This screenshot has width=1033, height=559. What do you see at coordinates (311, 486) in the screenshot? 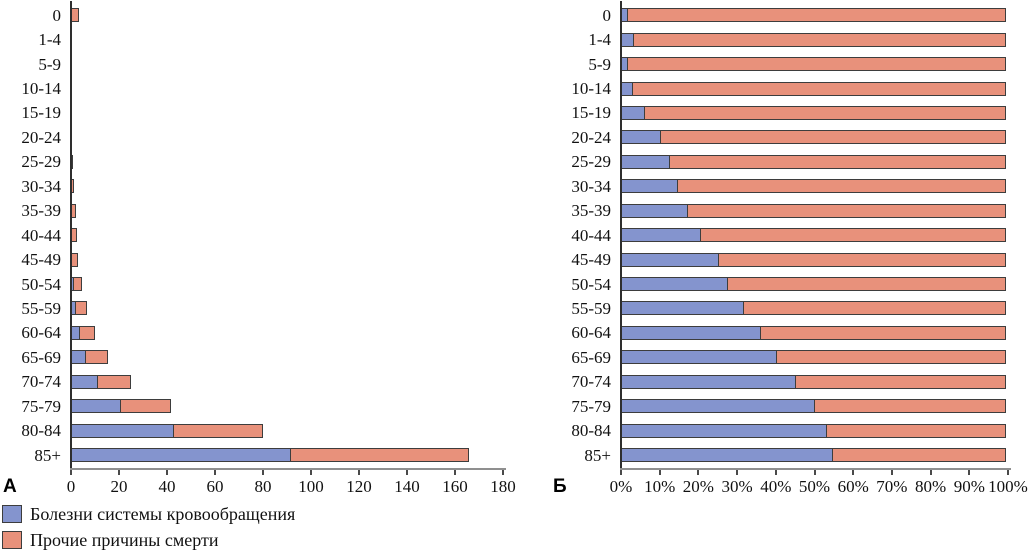
I see `x-tick-label: 100` at bounding box center [311, 486].